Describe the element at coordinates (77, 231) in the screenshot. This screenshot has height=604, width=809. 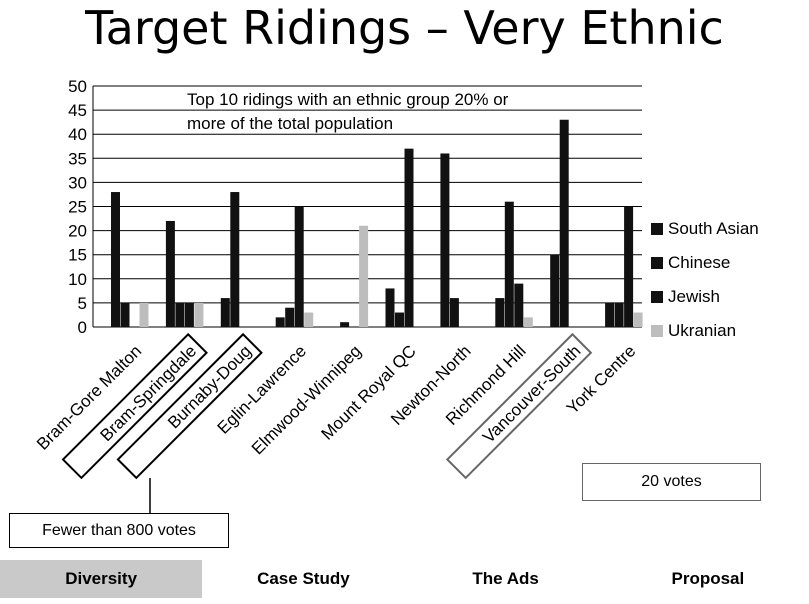
I see `y-tick-label: 20` at that location.